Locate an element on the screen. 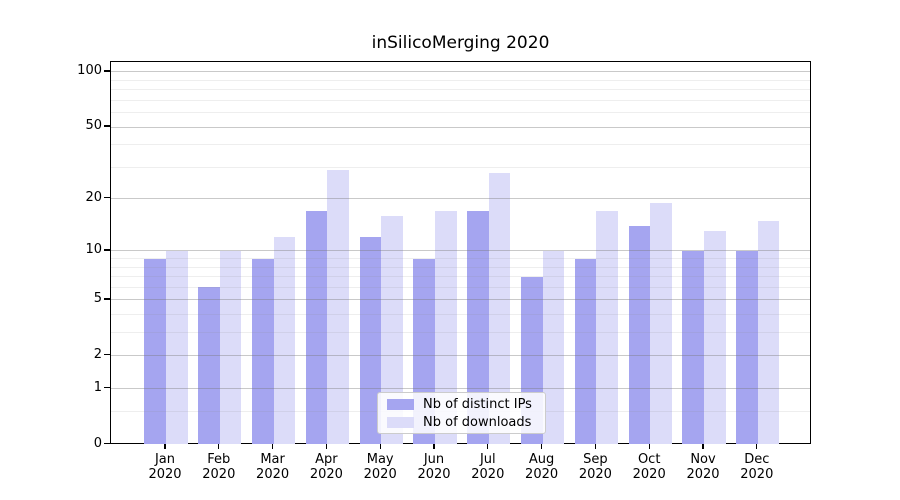 Image resolution: width=900 pixels, height=500 pixels. xtick-mark-feb is located at coordinates (219, 446).